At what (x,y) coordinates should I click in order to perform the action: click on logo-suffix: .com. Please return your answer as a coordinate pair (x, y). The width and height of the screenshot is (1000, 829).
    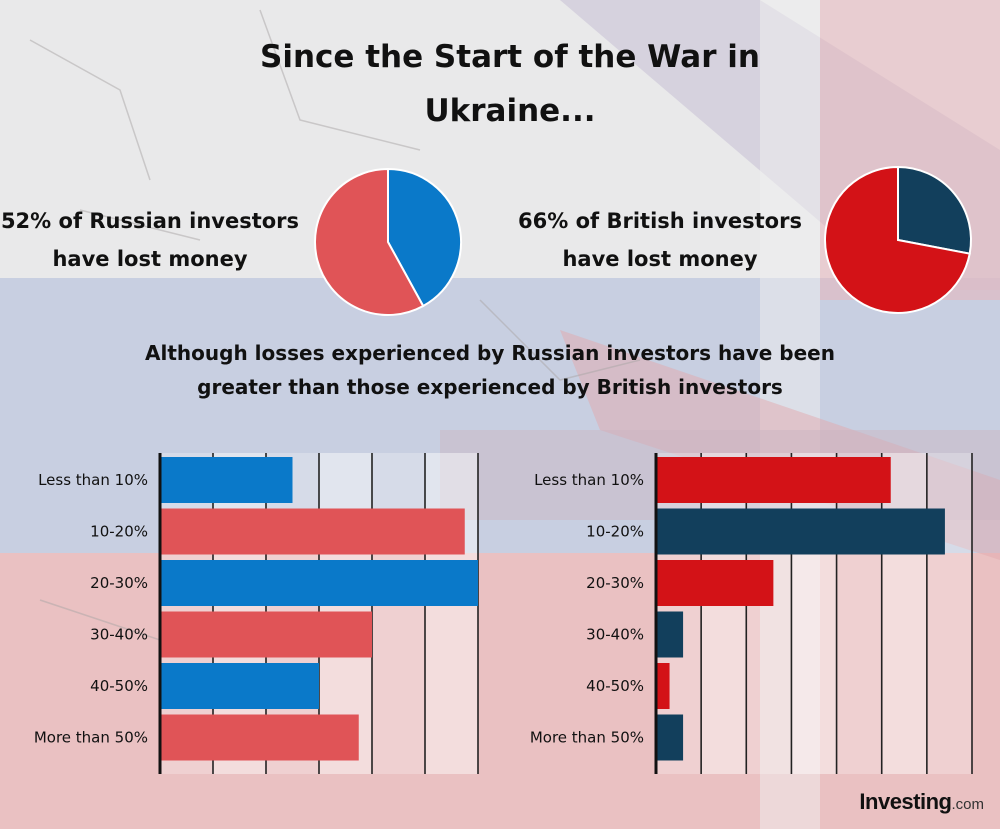
    Looking at the image, I should click on (967, 804).